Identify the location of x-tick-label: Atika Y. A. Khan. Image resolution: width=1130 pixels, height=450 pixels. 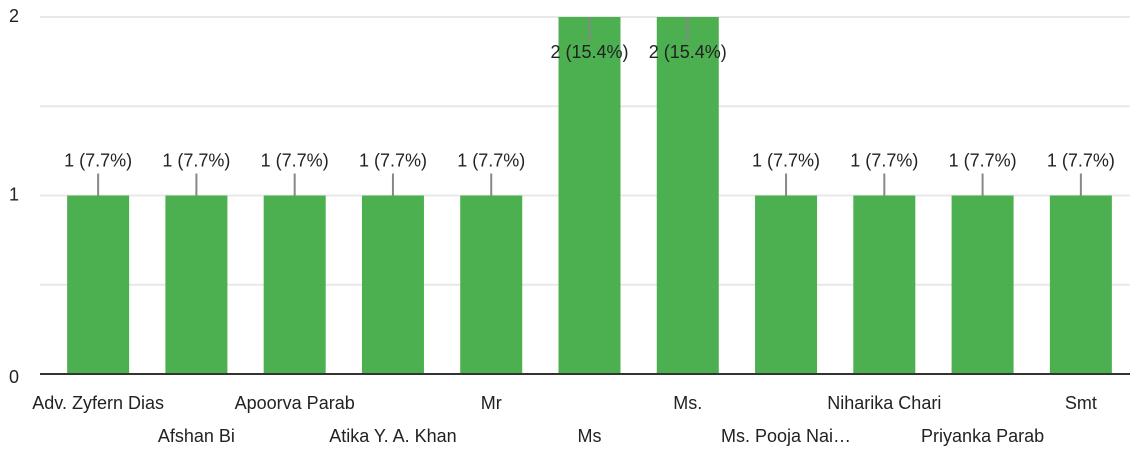
(392, 436).